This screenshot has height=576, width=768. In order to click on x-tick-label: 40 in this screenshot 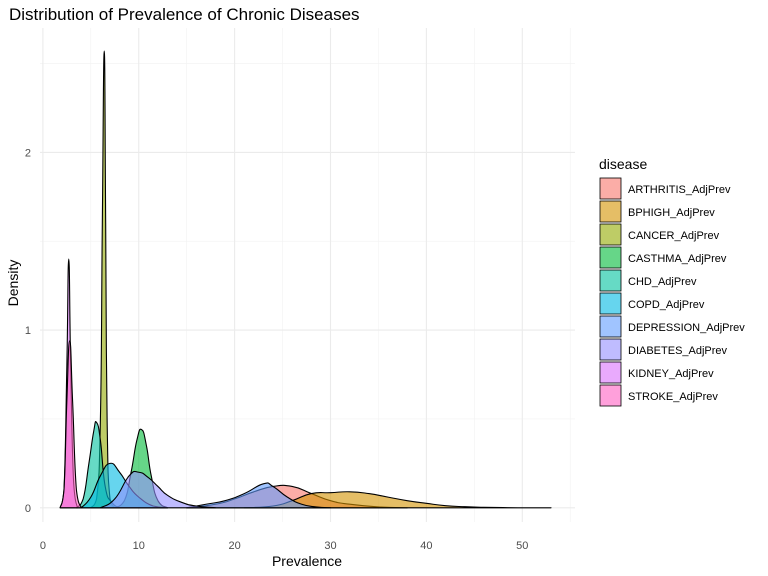, I will do `click(426, 546)`.